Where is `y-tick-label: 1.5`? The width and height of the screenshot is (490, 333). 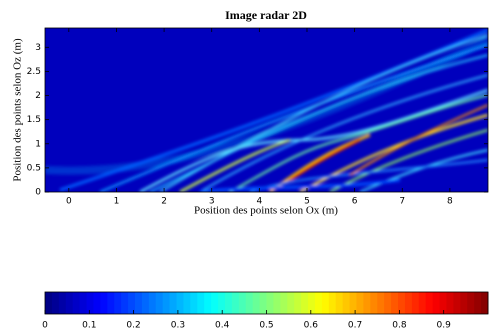 y-tick-label: 1.5 is located at coordinates (34, 120).